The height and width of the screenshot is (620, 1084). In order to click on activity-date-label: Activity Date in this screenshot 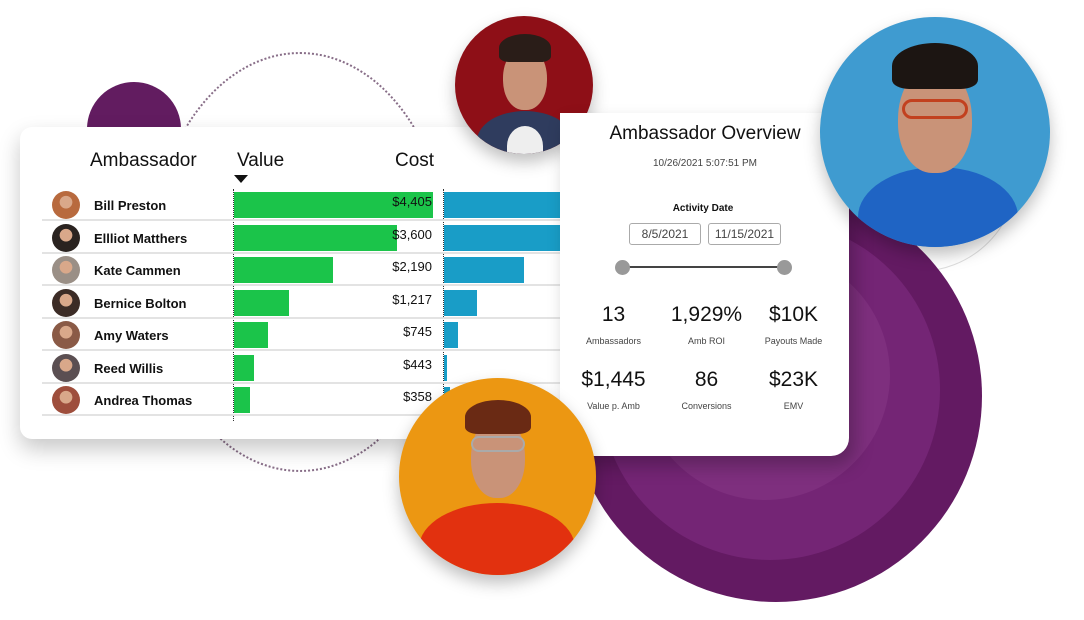, I will do `click(703, 208)`.